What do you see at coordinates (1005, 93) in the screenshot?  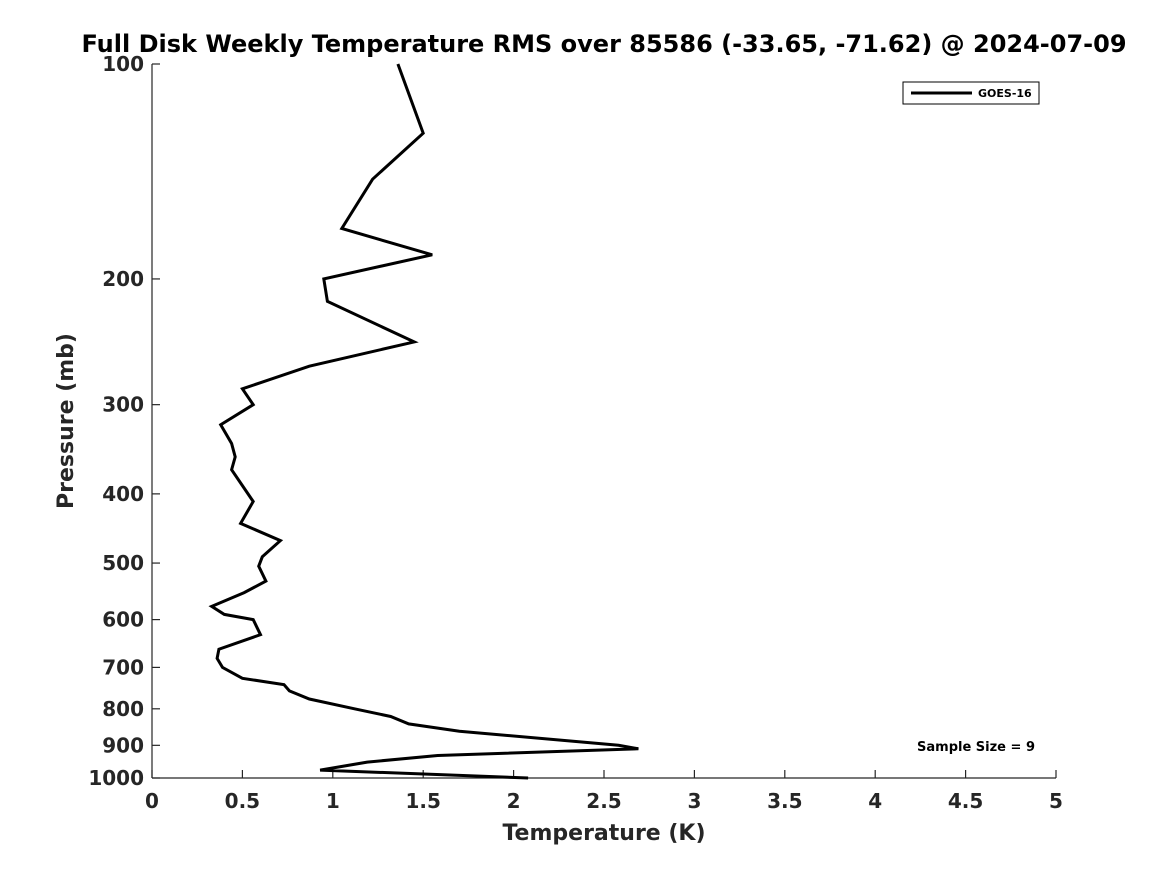 I see `legend-label-goes-16: GOES-16` at bounding box center [1005, 93].